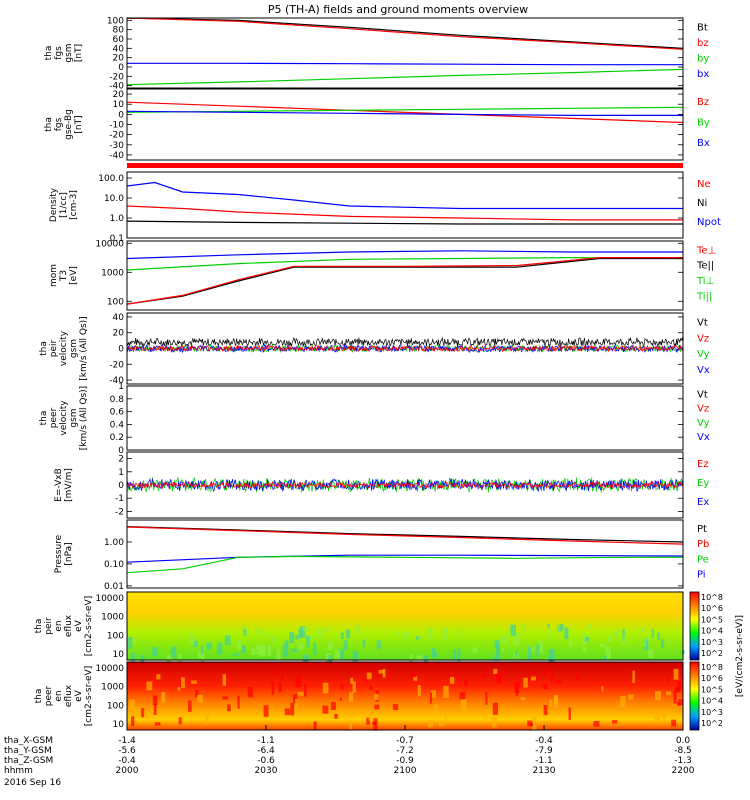 Image resolution: width=750 pixels, height=800 pixels. I want to click on legend-entry: Te⊥, so click(706, 250).